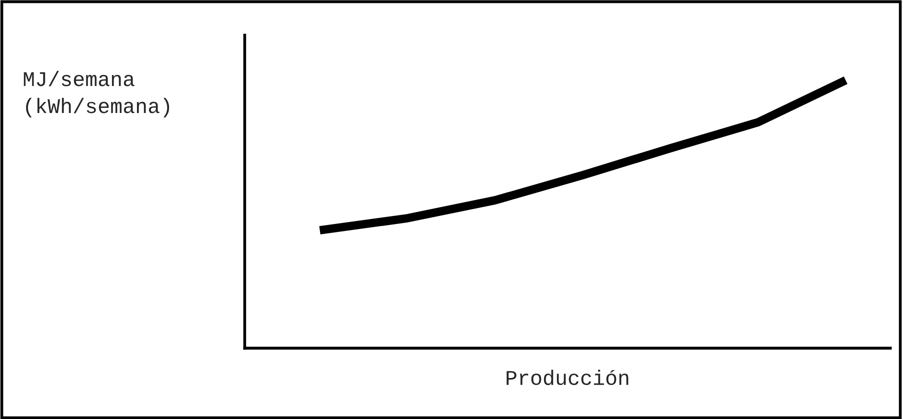 The image size is (903, 419). Describe the element at coordinates (97, 94) in the screenshot. I see `y-axis-title: MJ/semana (kWh/semana)` at that location.